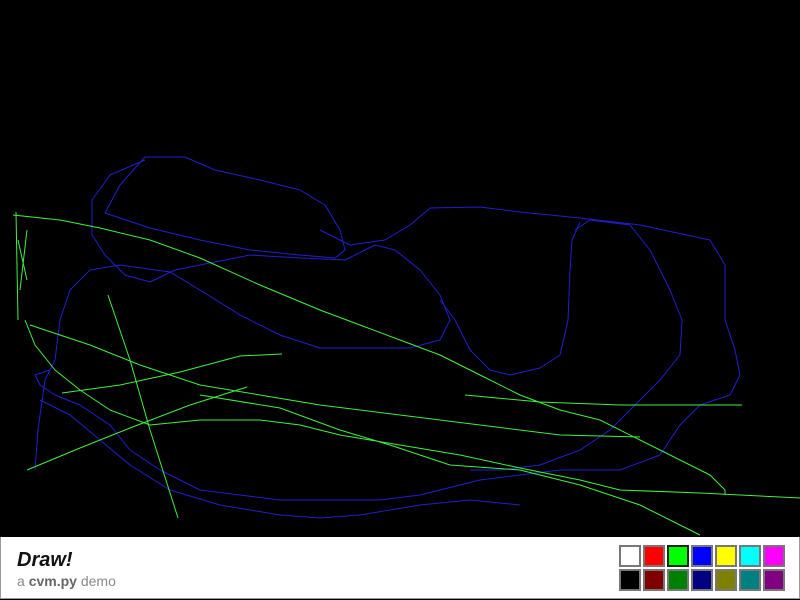 The image size is (800, 600). I want to click on footer-bar: Draw! a cvm.py demo, so click(400, 568).